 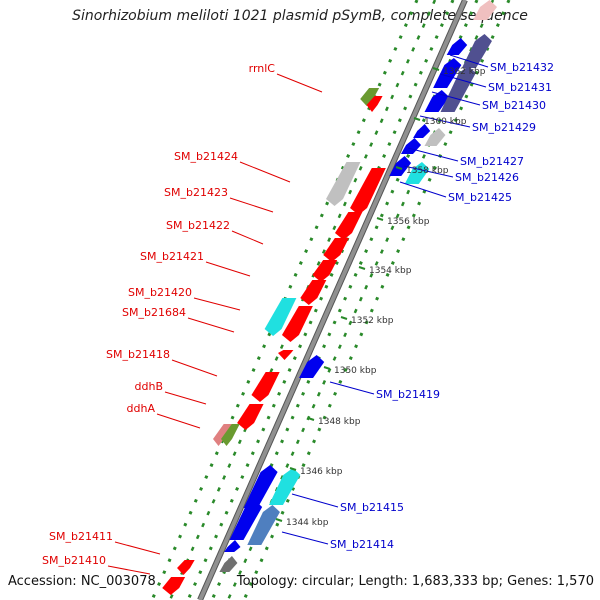 I want to click on kbp-label: 1350 kbp, so click(x=355, y=371).